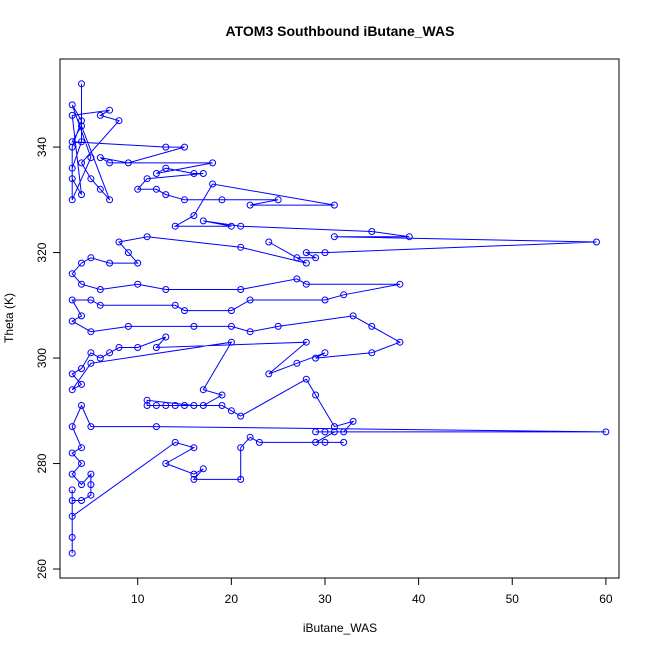  I want to click on x-tick-label-10: 10, so click(138, 599).